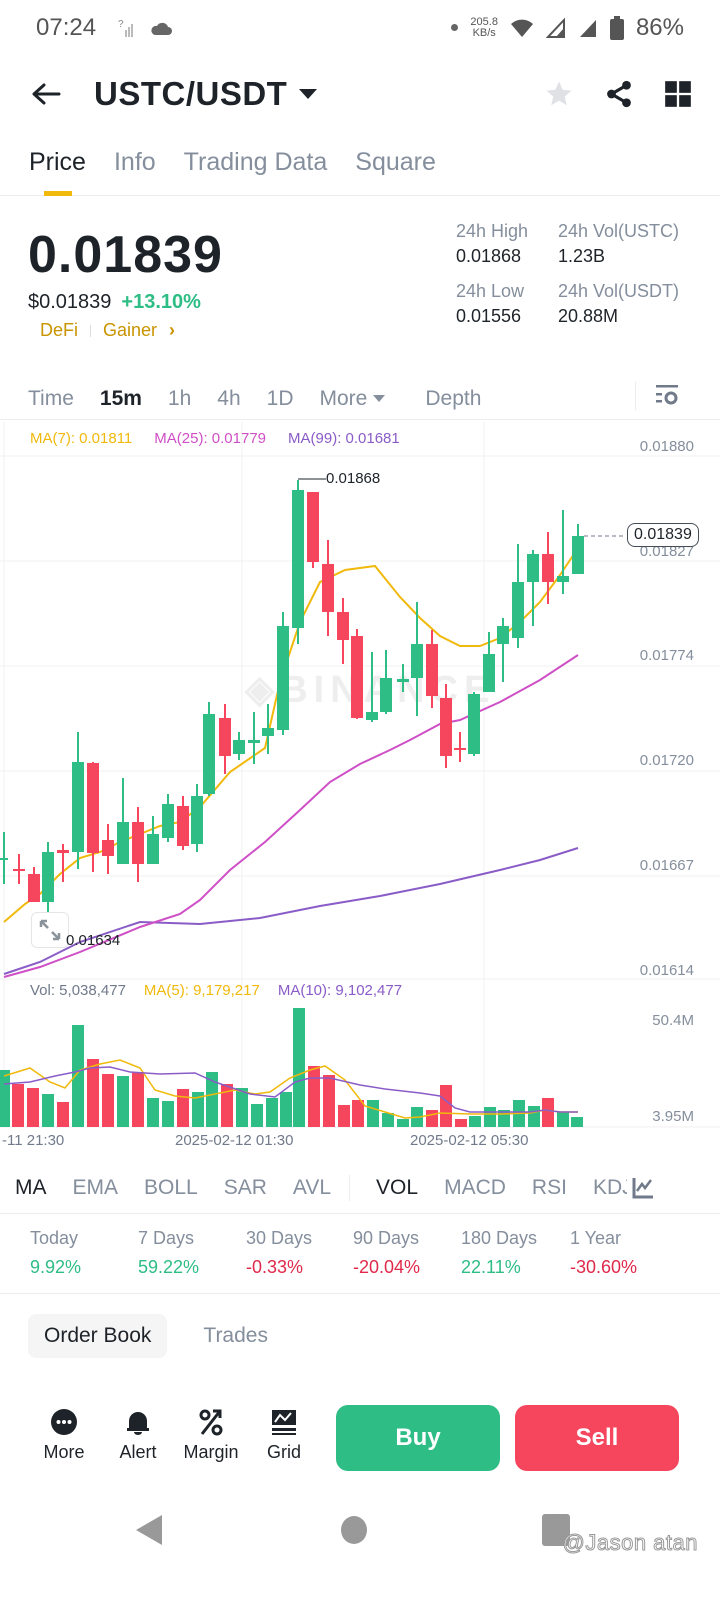 The image size is (720, 1600). What do you see at coordinates (284, 1435) in the screenshot?
I see `grid-action: Grid` at bounding box center [284, 1435].